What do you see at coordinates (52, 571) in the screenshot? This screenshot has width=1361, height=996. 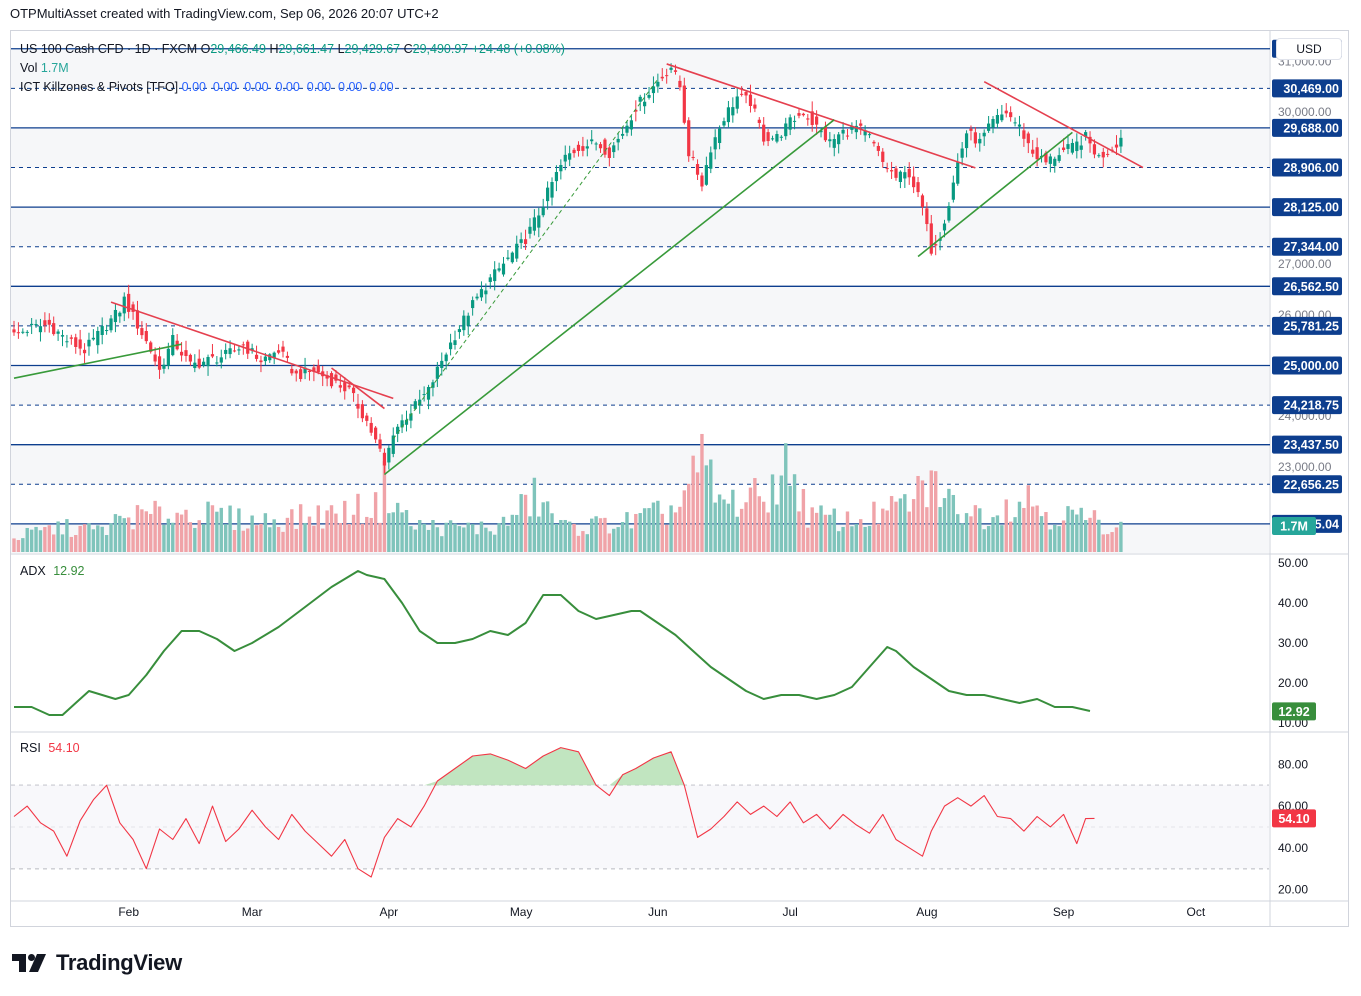 I see `adx-legend: ADX 12.92` at bounding box center [52, 571].